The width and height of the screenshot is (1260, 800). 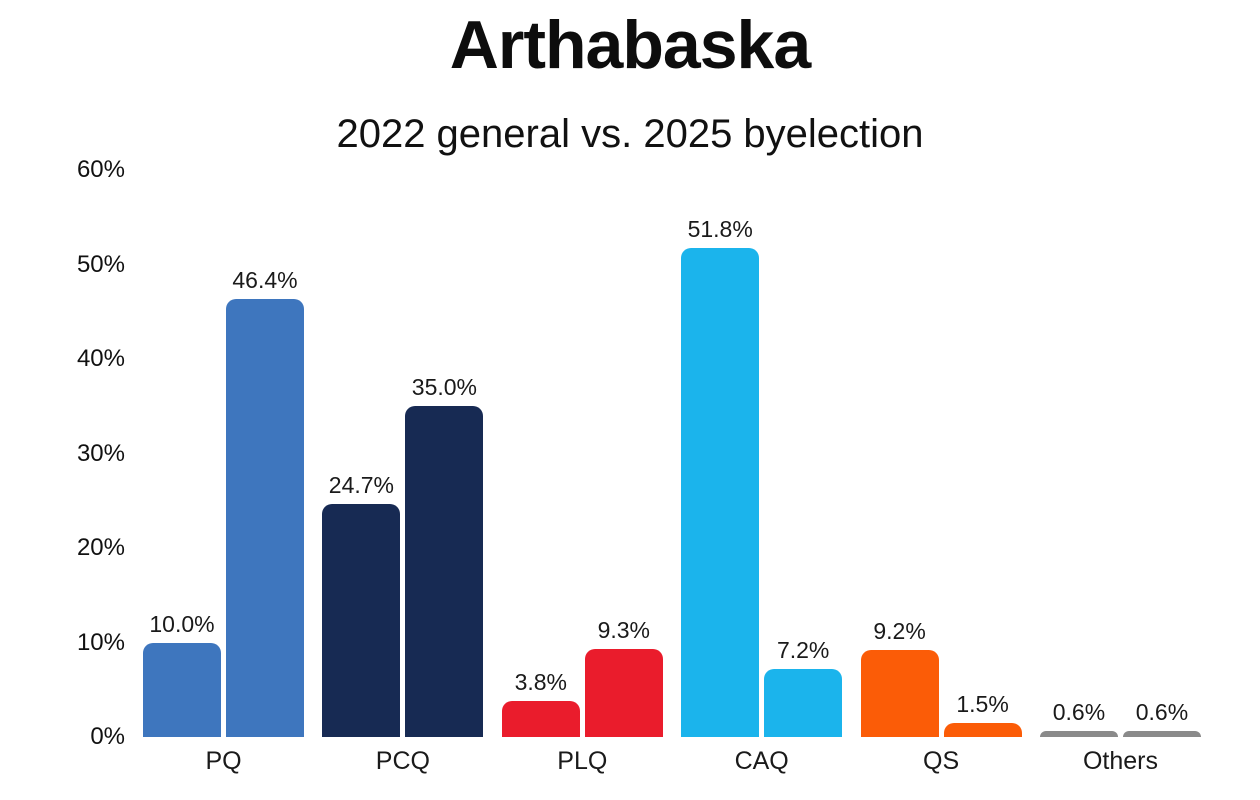 What do you see at coordinates (540, 703) in the screenshot?
I see `bar-plq-2022: 3.8%` at bounding box center [540, 703].